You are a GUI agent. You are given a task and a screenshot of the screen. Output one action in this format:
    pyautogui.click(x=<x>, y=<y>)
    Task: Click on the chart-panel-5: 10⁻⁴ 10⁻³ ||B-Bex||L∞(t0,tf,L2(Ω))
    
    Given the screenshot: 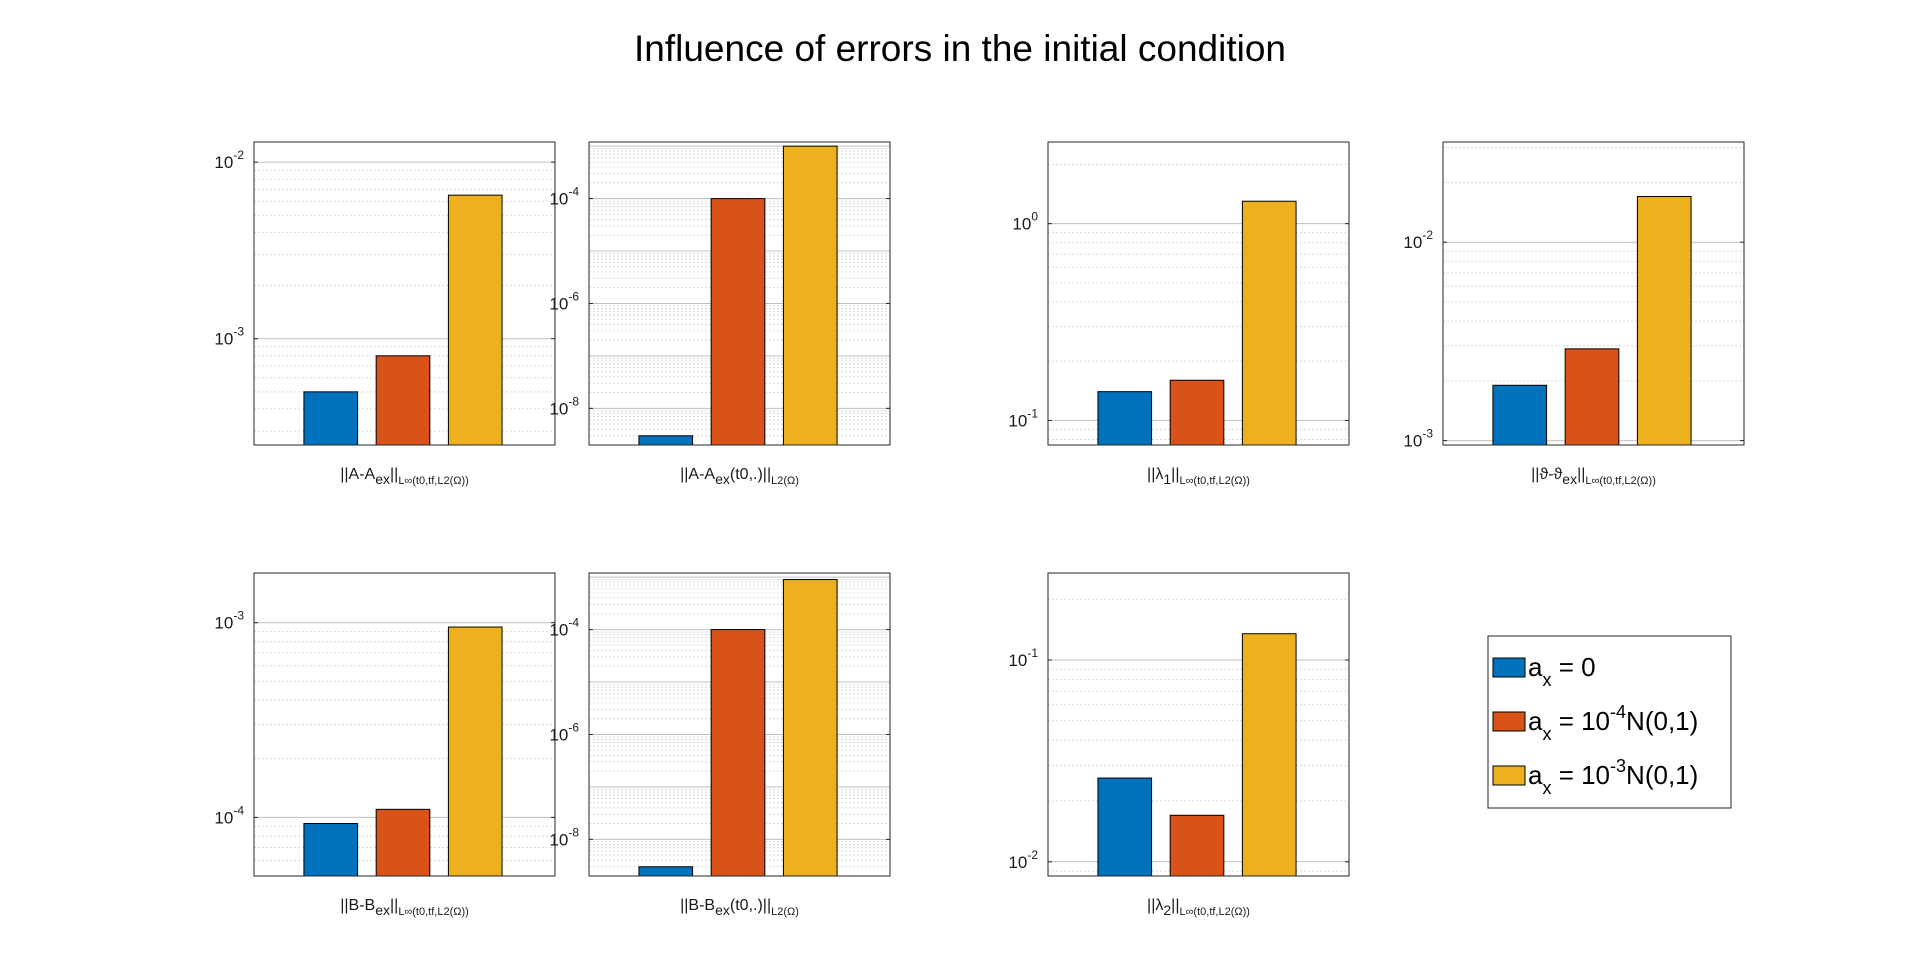 What is the action you would take?
    pyautogui.click(x=385, y=745)
    